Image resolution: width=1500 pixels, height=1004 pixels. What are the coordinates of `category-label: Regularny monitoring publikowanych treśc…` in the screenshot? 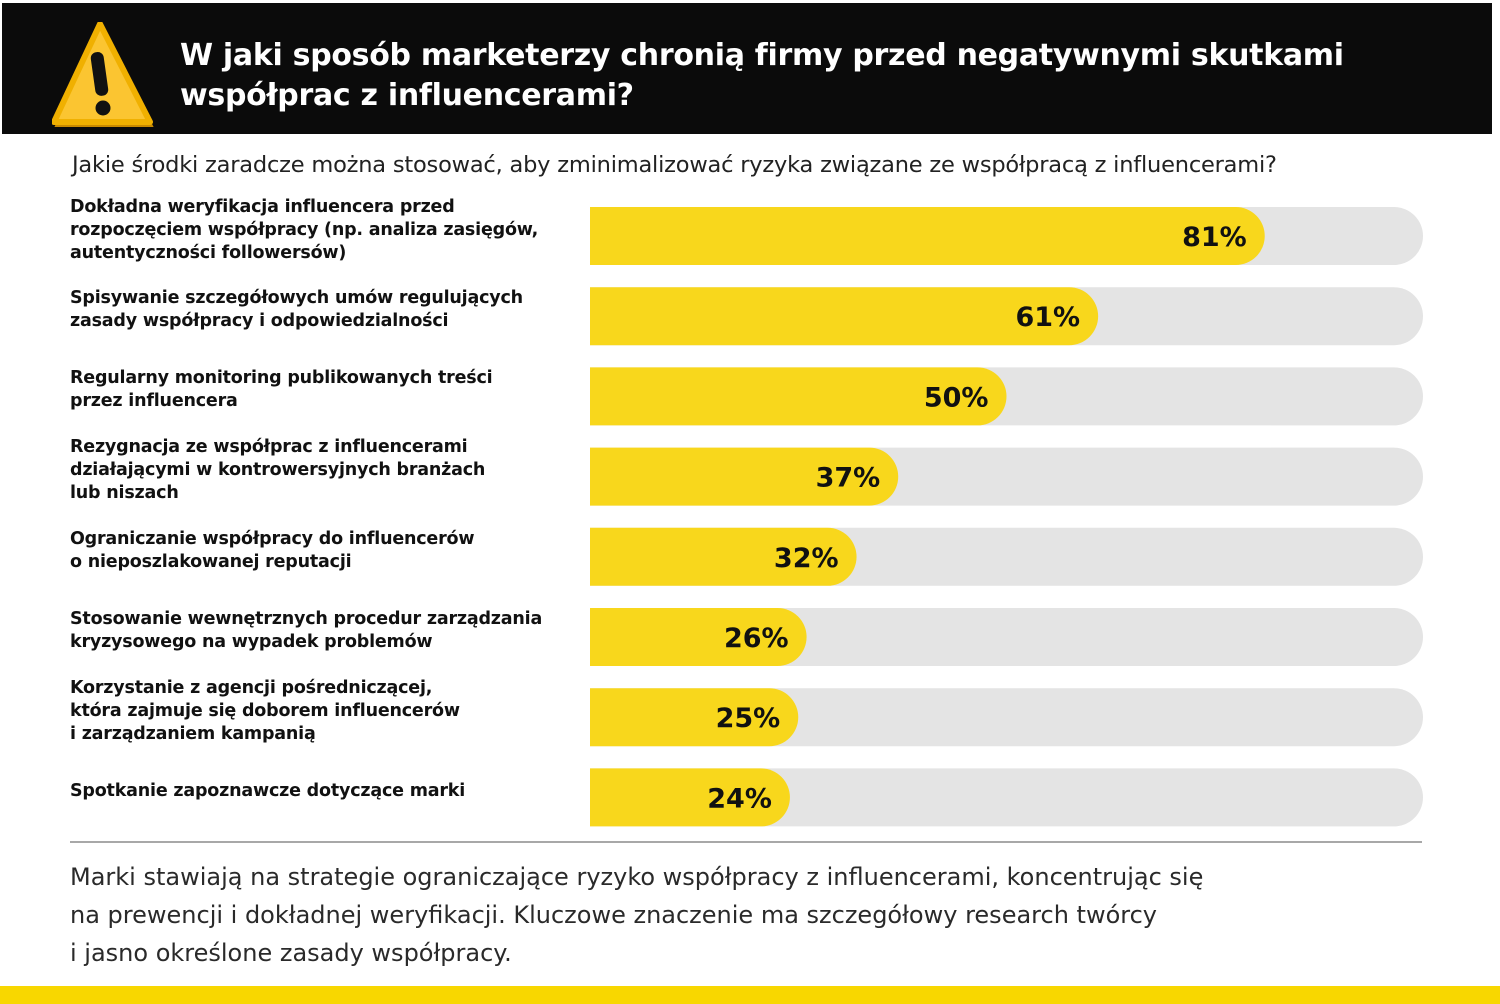 It's located at (281, 390).